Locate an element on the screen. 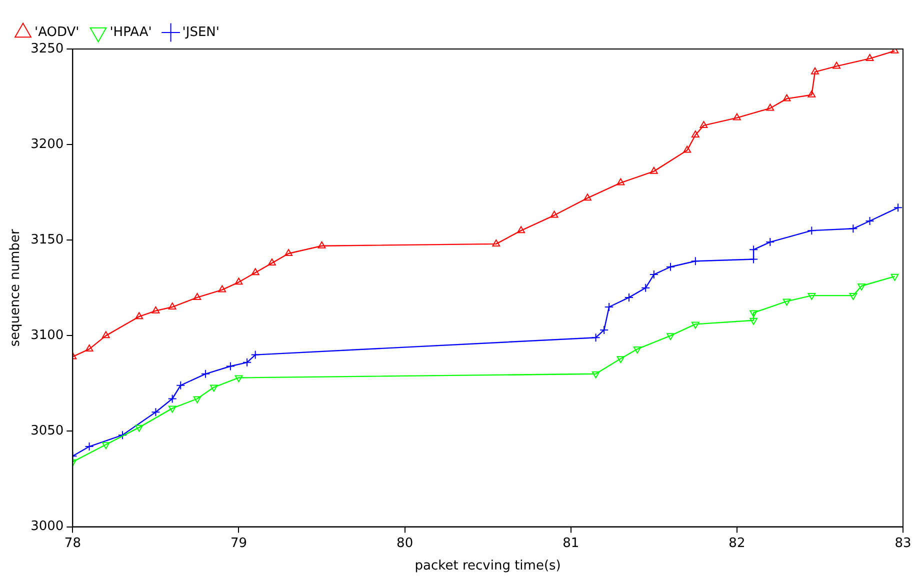 The height and width of the screenshot is (582, 917). x-tick-label: 80 is located at coordinates (405, 543).